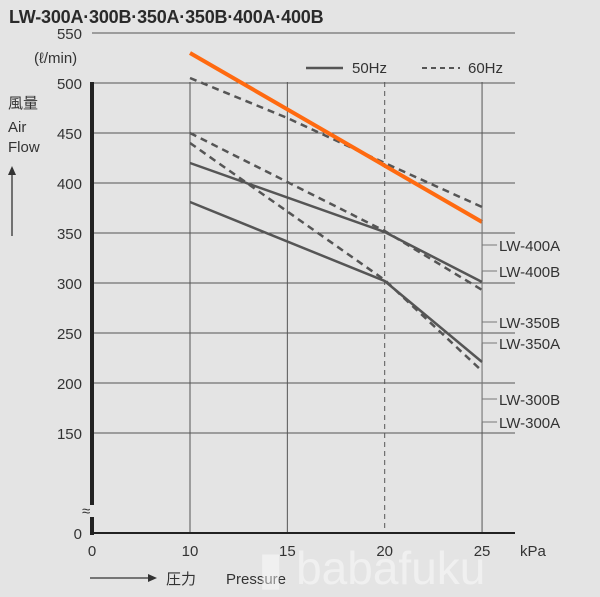 The image size is (600, 597). I want to click on y-tick-label: 300, so click(69, 284).